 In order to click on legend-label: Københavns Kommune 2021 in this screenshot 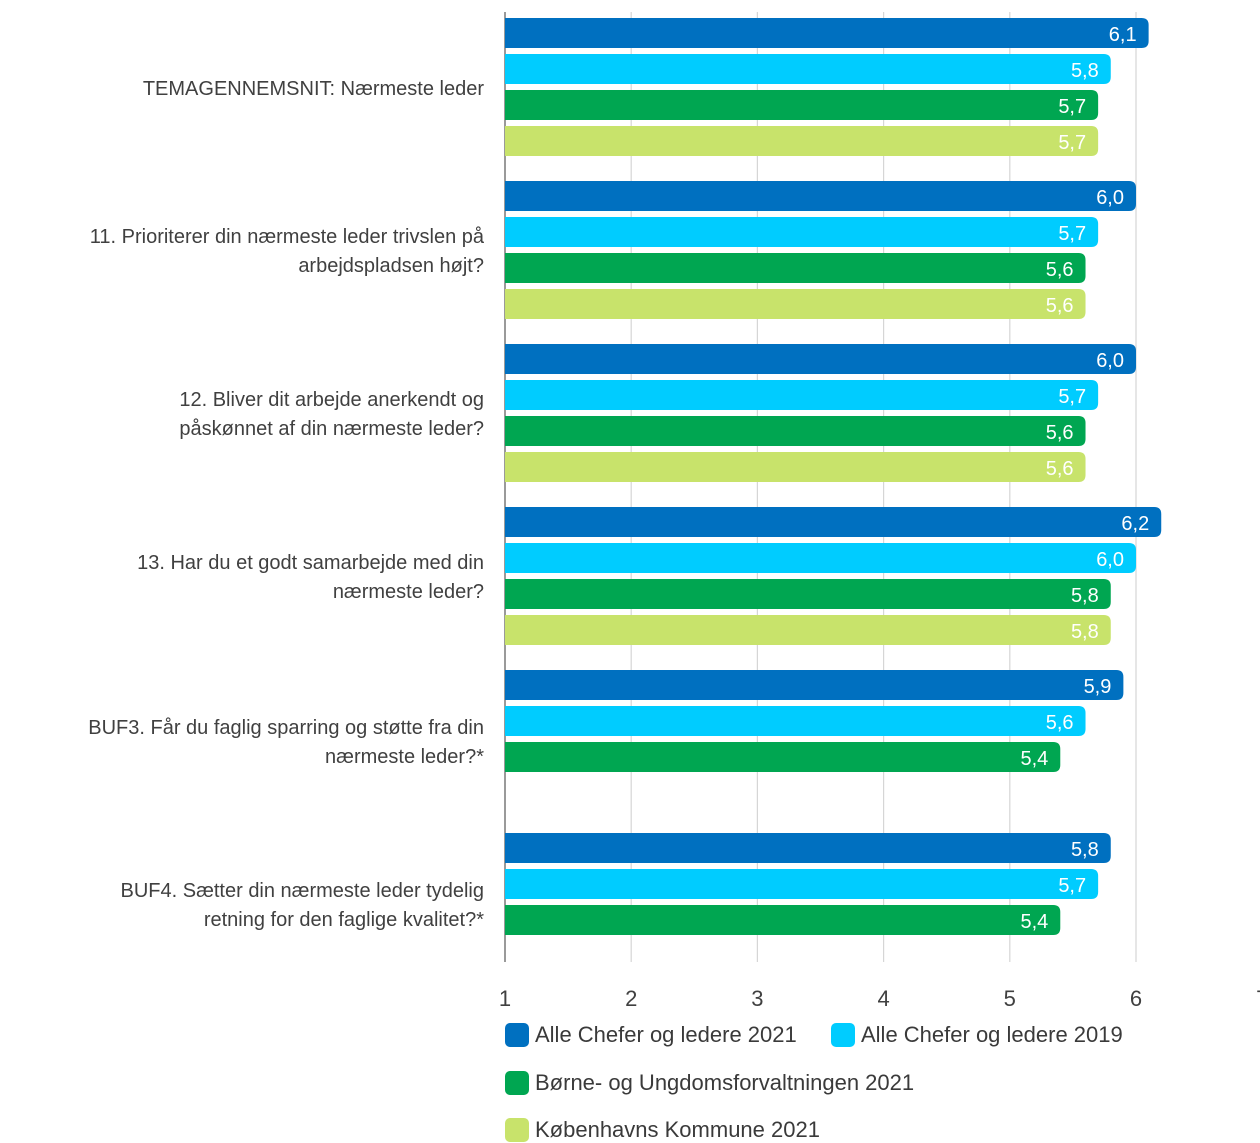, I will do `click(677, 1129)`.